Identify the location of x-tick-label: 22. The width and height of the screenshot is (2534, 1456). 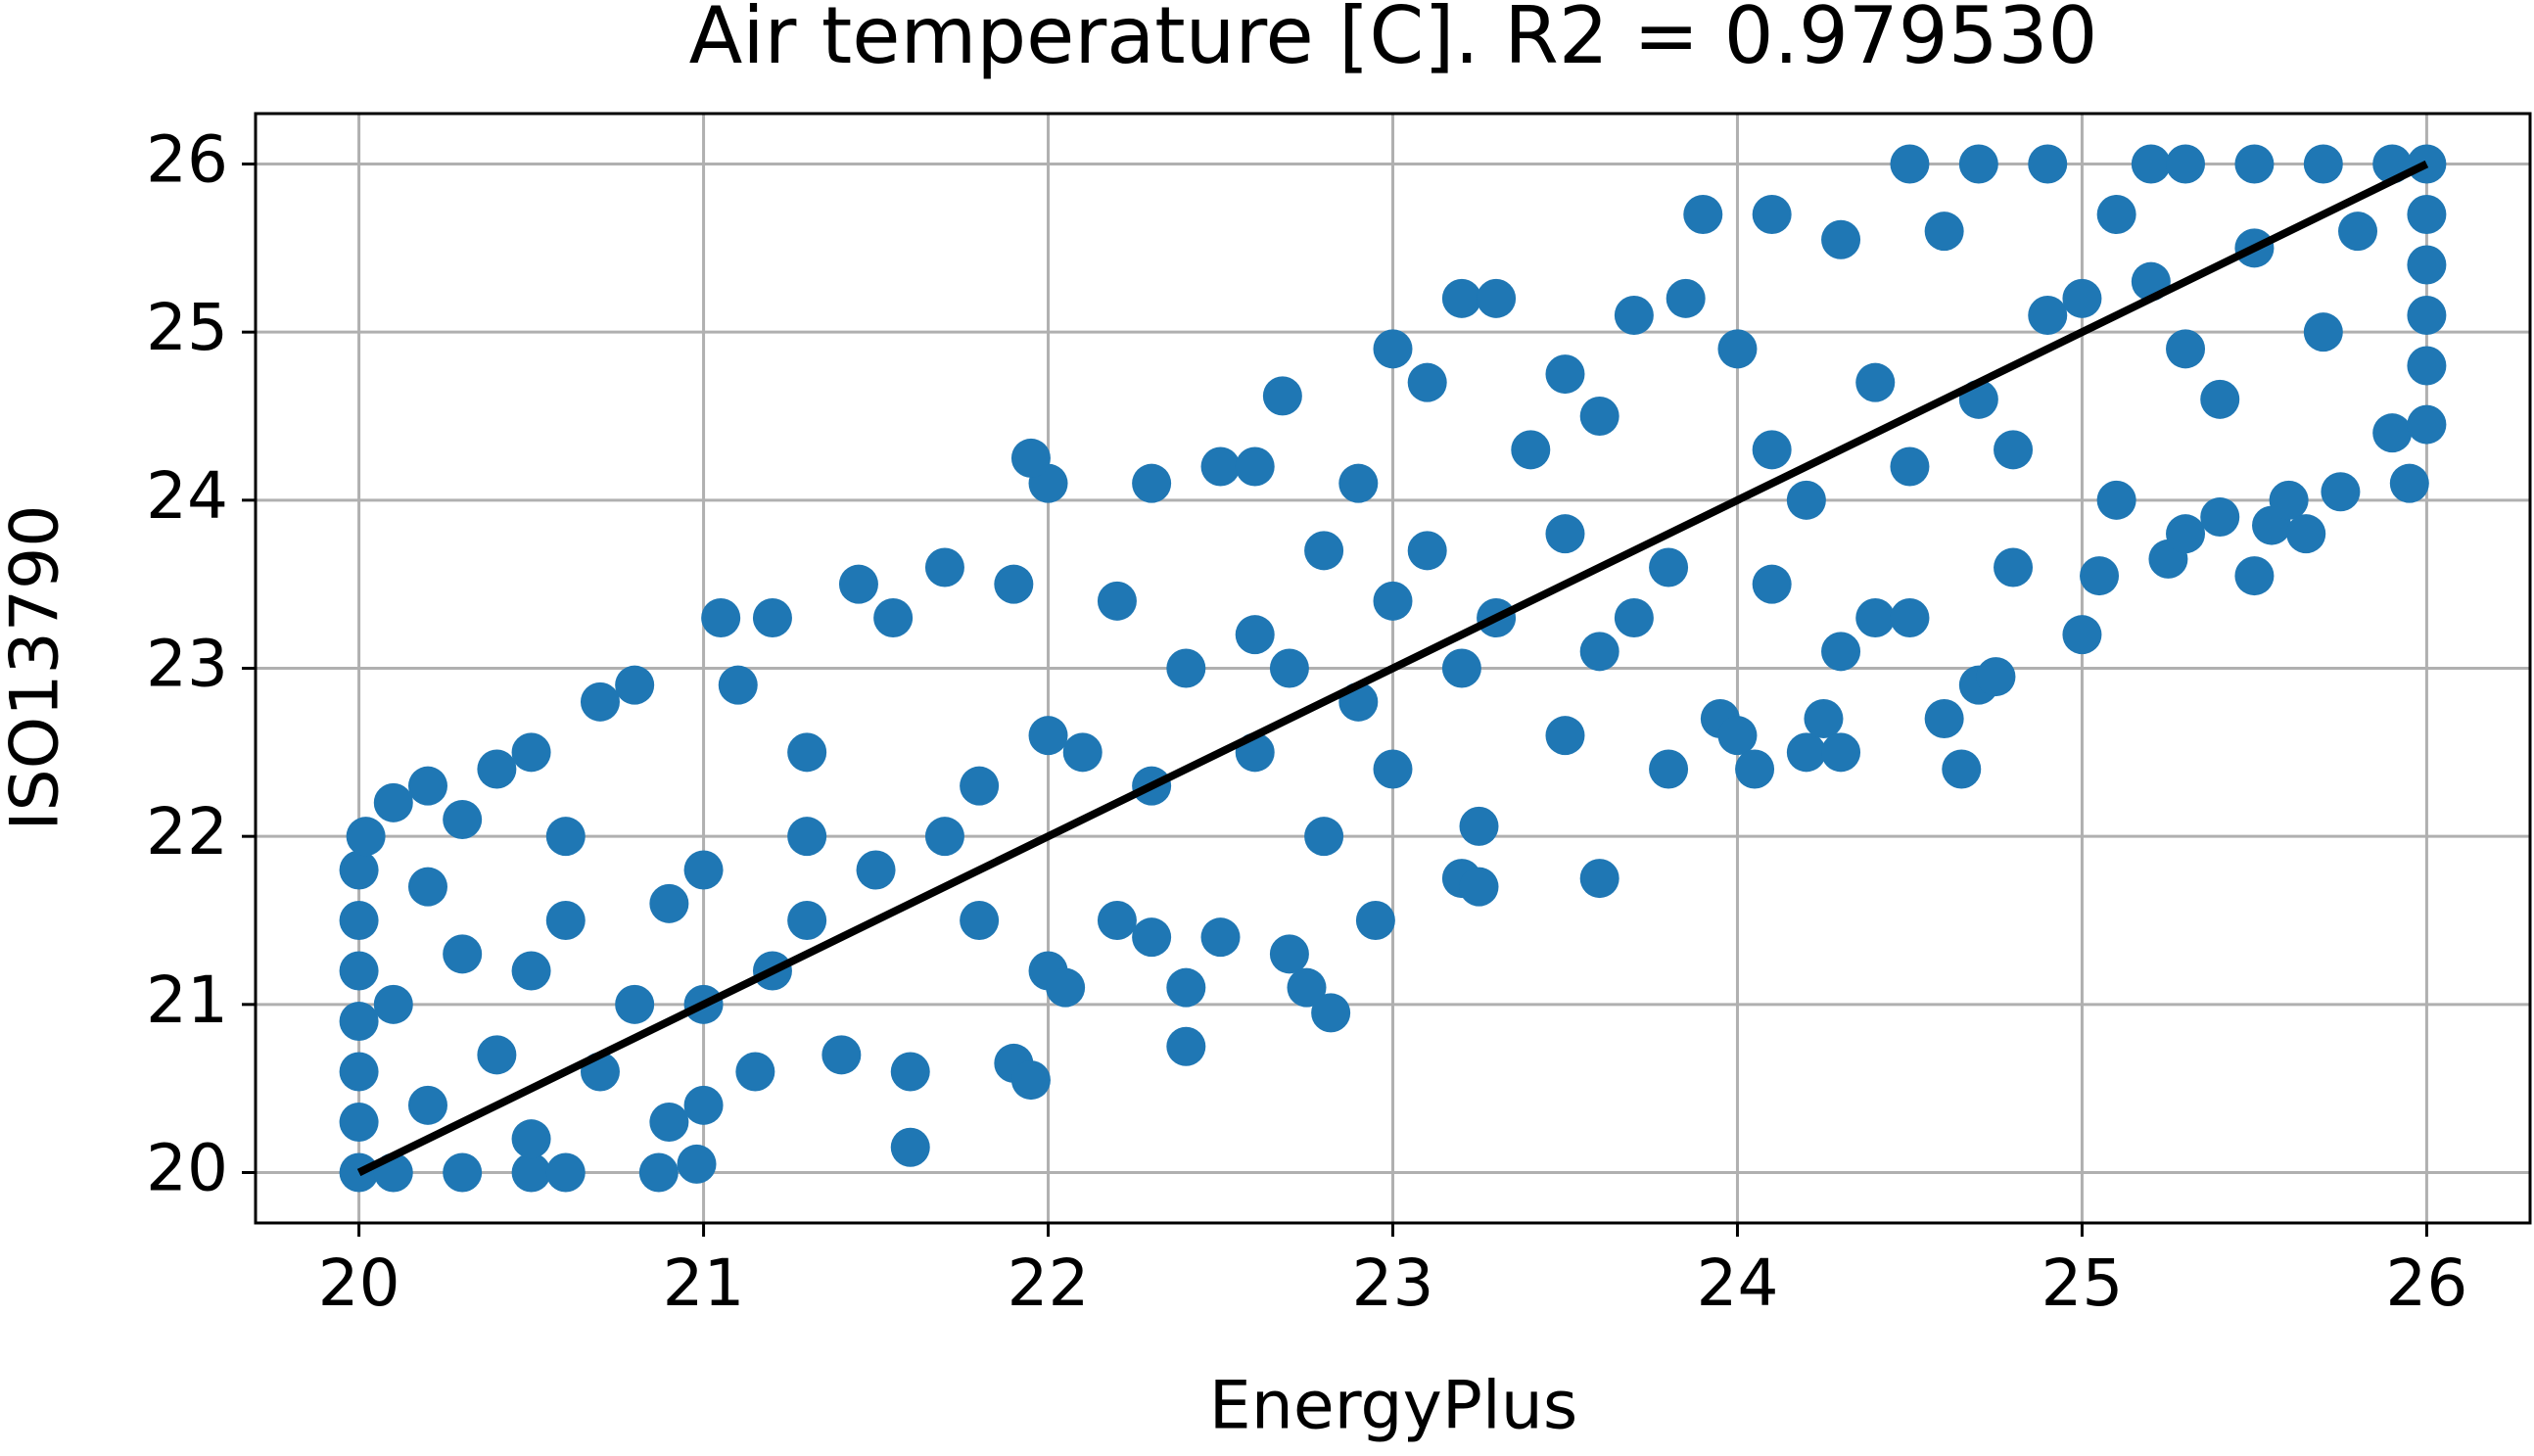
(1049, 1283).